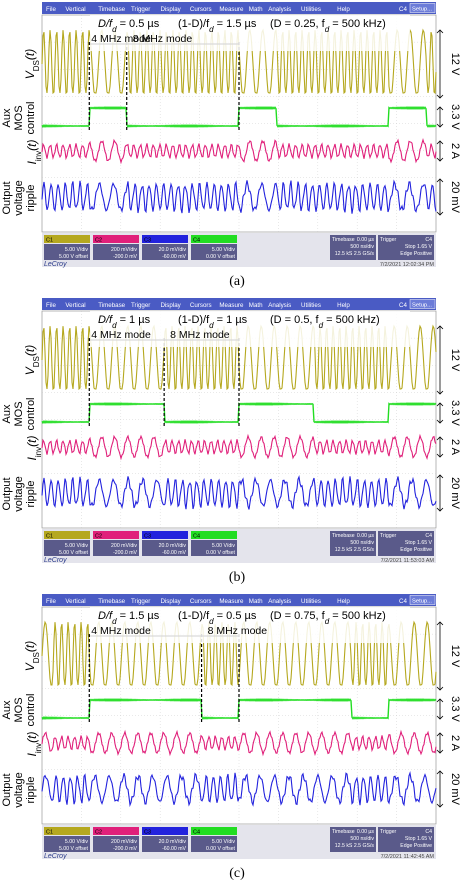 The width and height of the screenshot is (474, 888). Describe the element at coordinates (455, 789) in the screenshot. I see `scale-out: 20 mV` at that location.